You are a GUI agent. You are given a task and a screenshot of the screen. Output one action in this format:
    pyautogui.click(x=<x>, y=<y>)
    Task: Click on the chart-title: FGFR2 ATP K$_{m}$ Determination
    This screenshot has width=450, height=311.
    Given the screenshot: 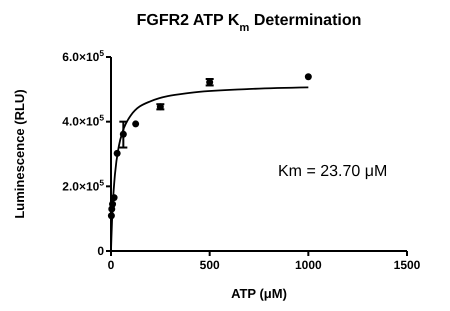 What is the action you would take?
    pyautogui.click(x=249, y=23)
    